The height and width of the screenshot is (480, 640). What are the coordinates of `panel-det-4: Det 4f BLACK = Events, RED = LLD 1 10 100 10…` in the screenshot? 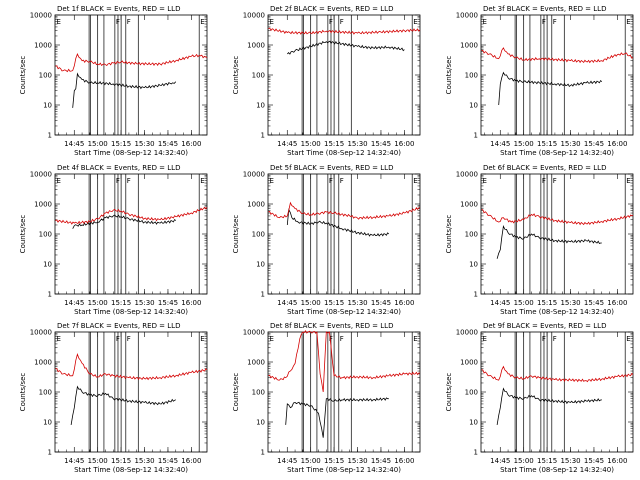 It's located at (113, 240).